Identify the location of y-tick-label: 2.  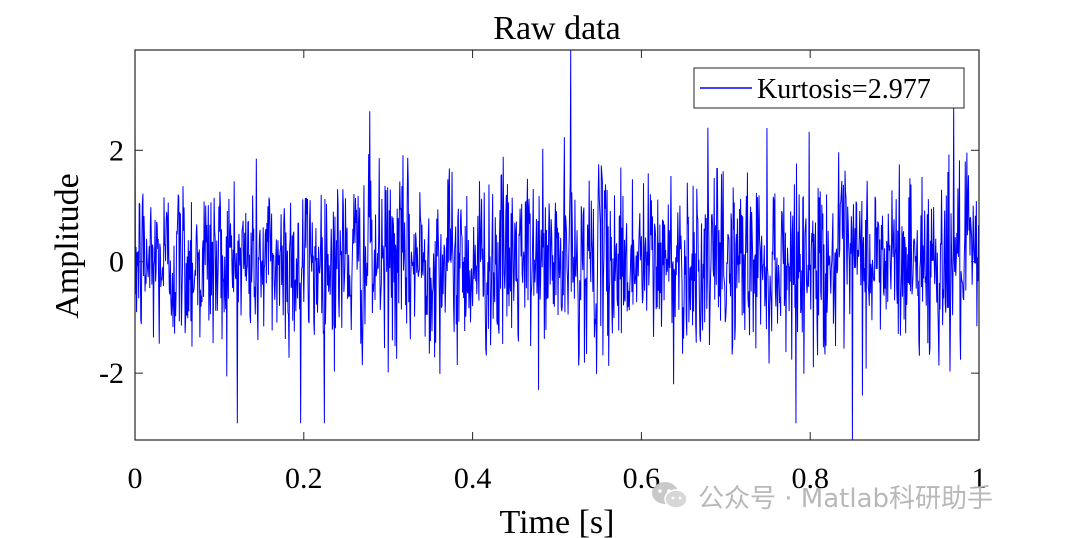
(116, 150).